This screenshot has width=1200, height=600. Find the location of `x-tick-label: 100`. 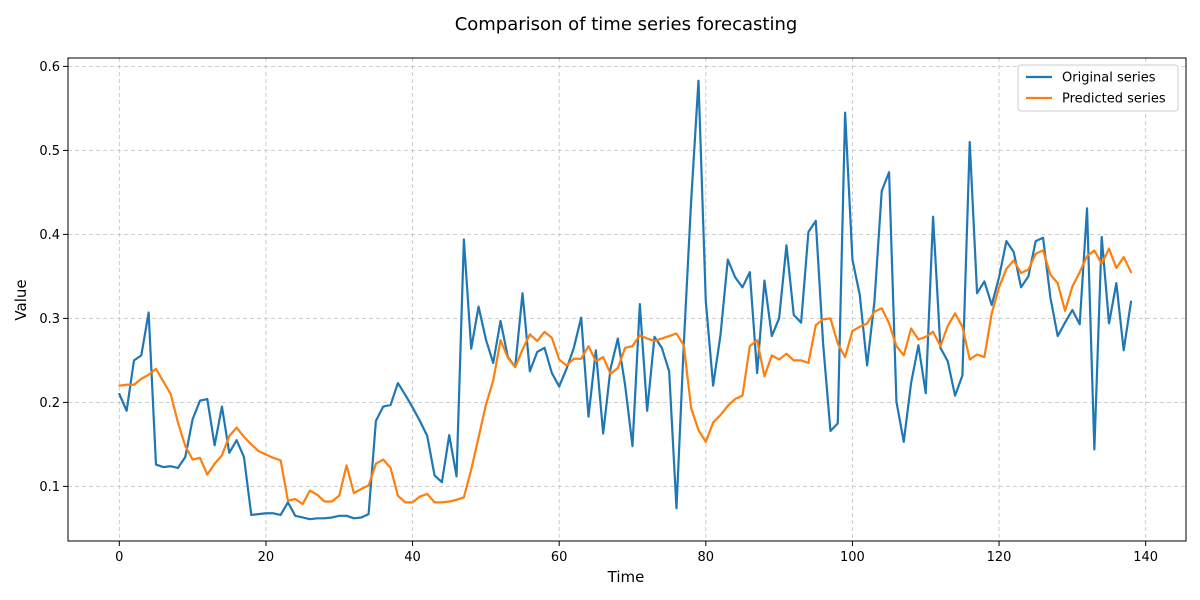

x-tick-label: 100 is located at coordinates (852, 557).